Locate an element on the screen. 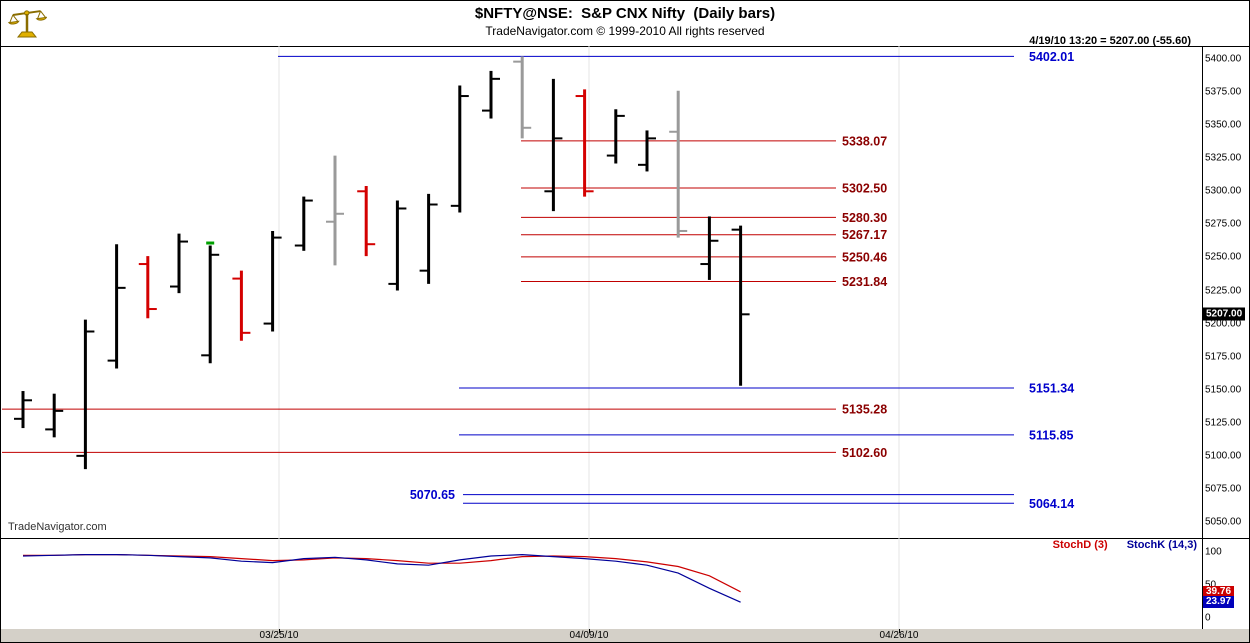 The height and width of the screenshot is (643, 1250). level-label: 5231.84 is located at coordinates (864, 282).